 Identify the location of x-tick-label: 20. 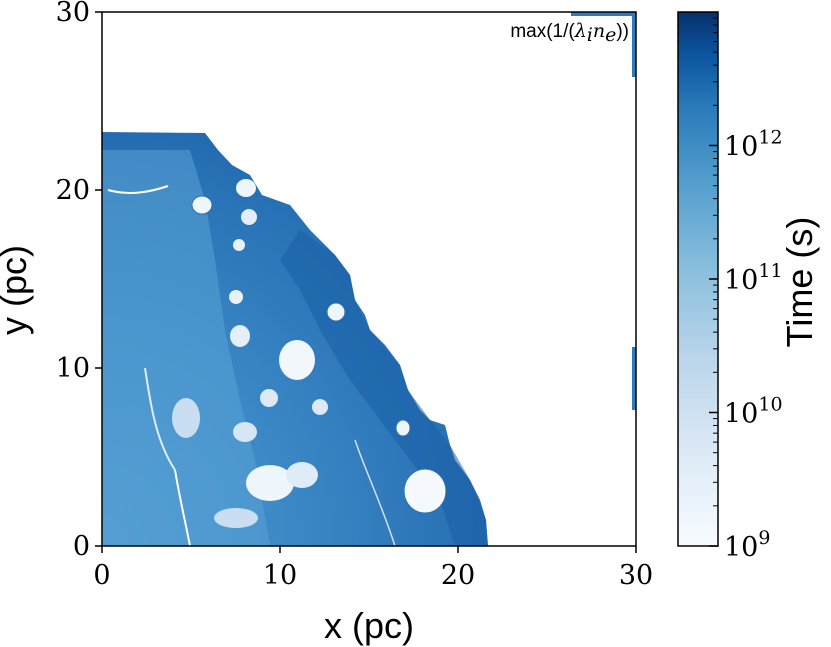
(458, 575).